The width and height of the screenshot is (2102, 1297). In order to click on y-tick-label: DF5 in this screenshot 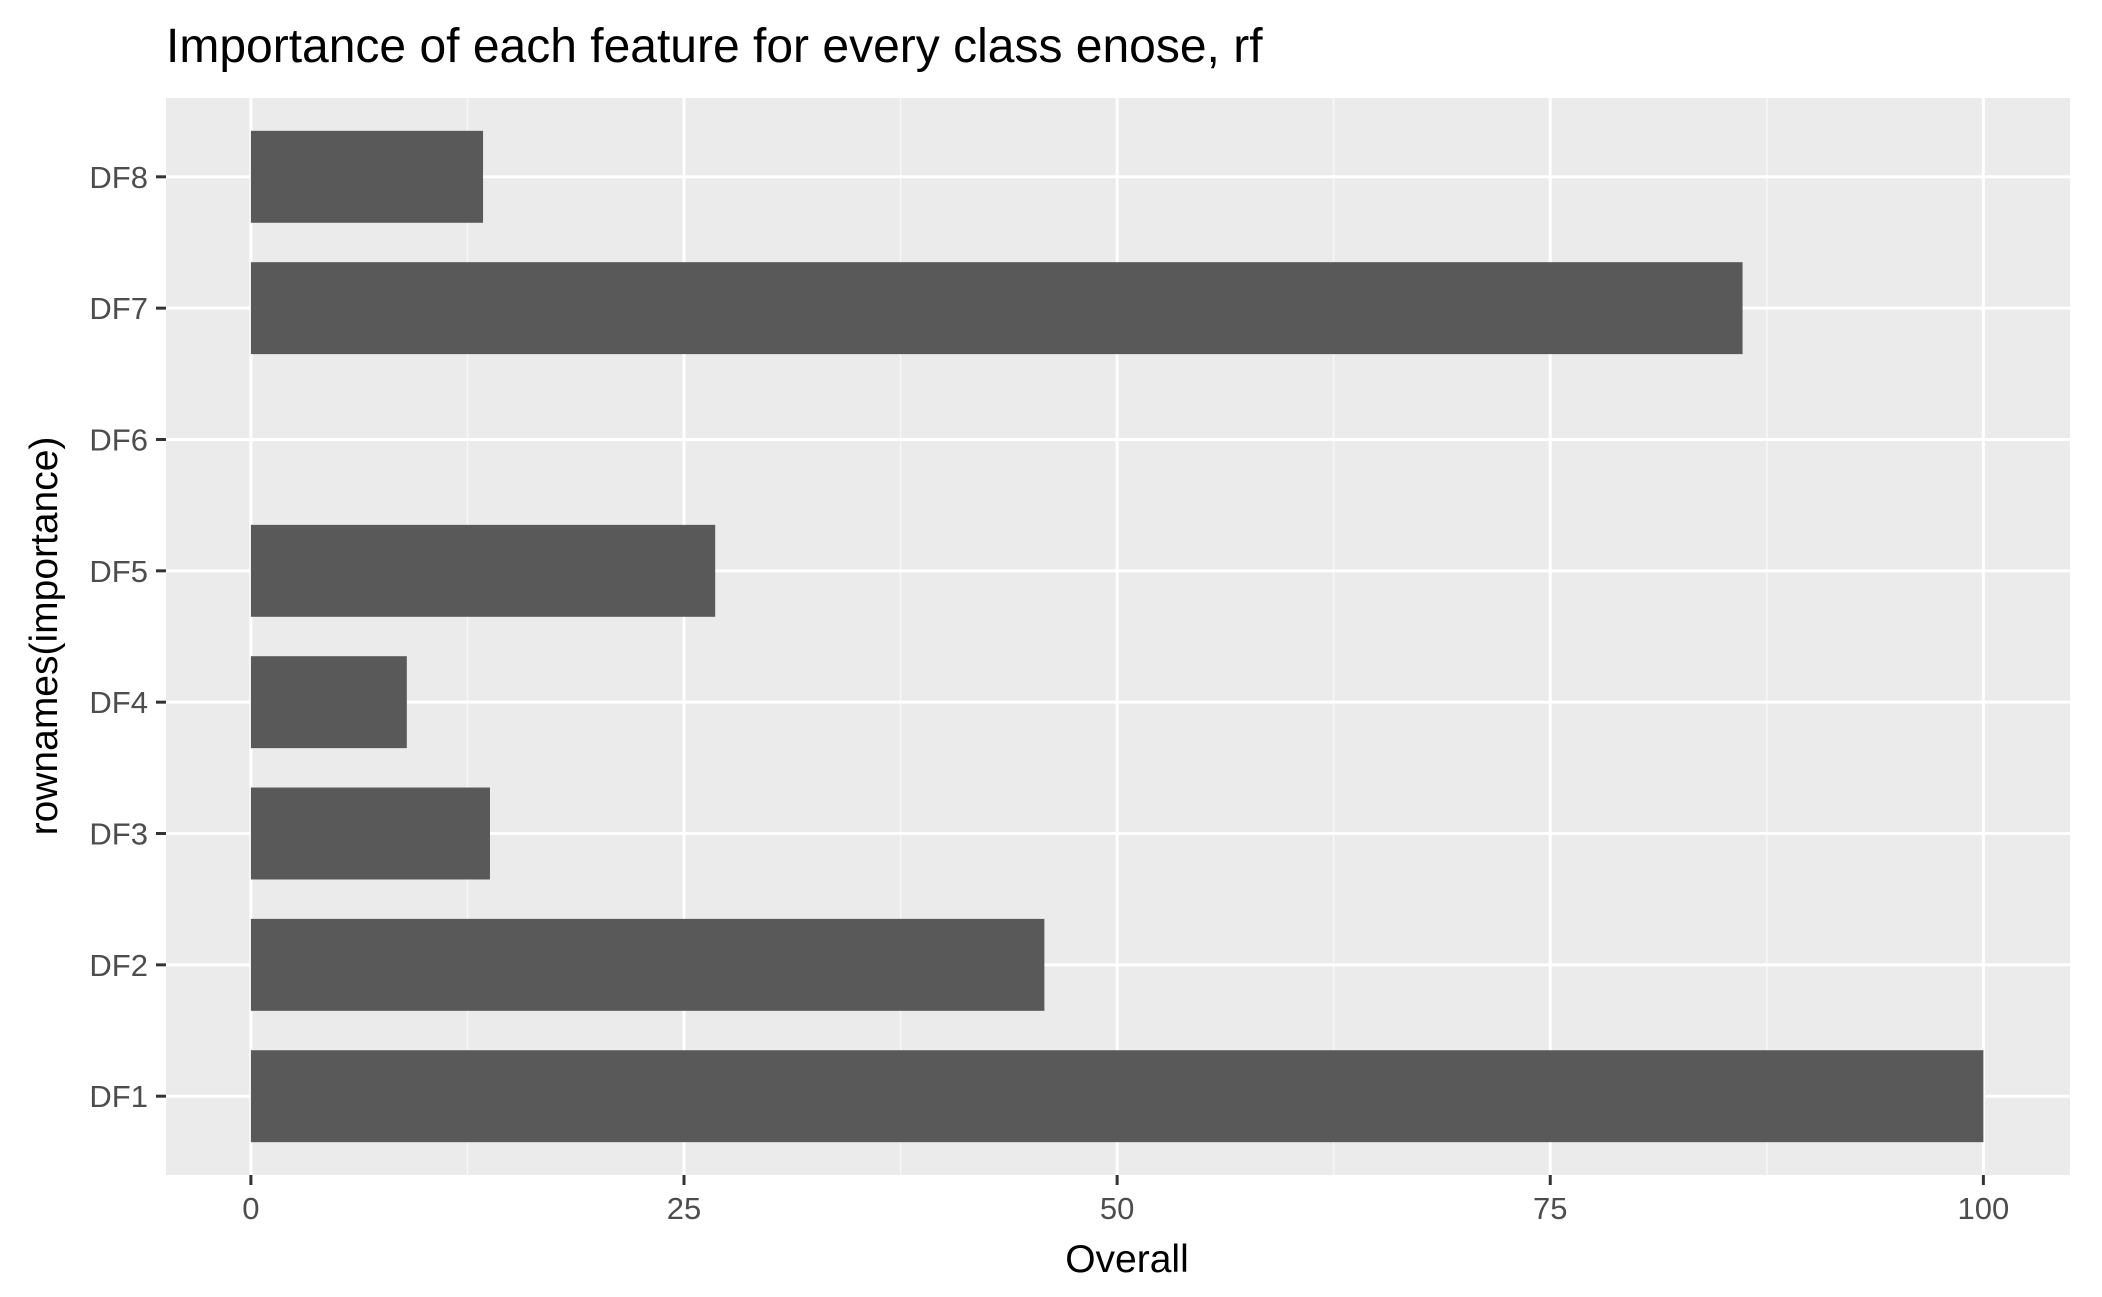, I will do `click(118, 571)`.